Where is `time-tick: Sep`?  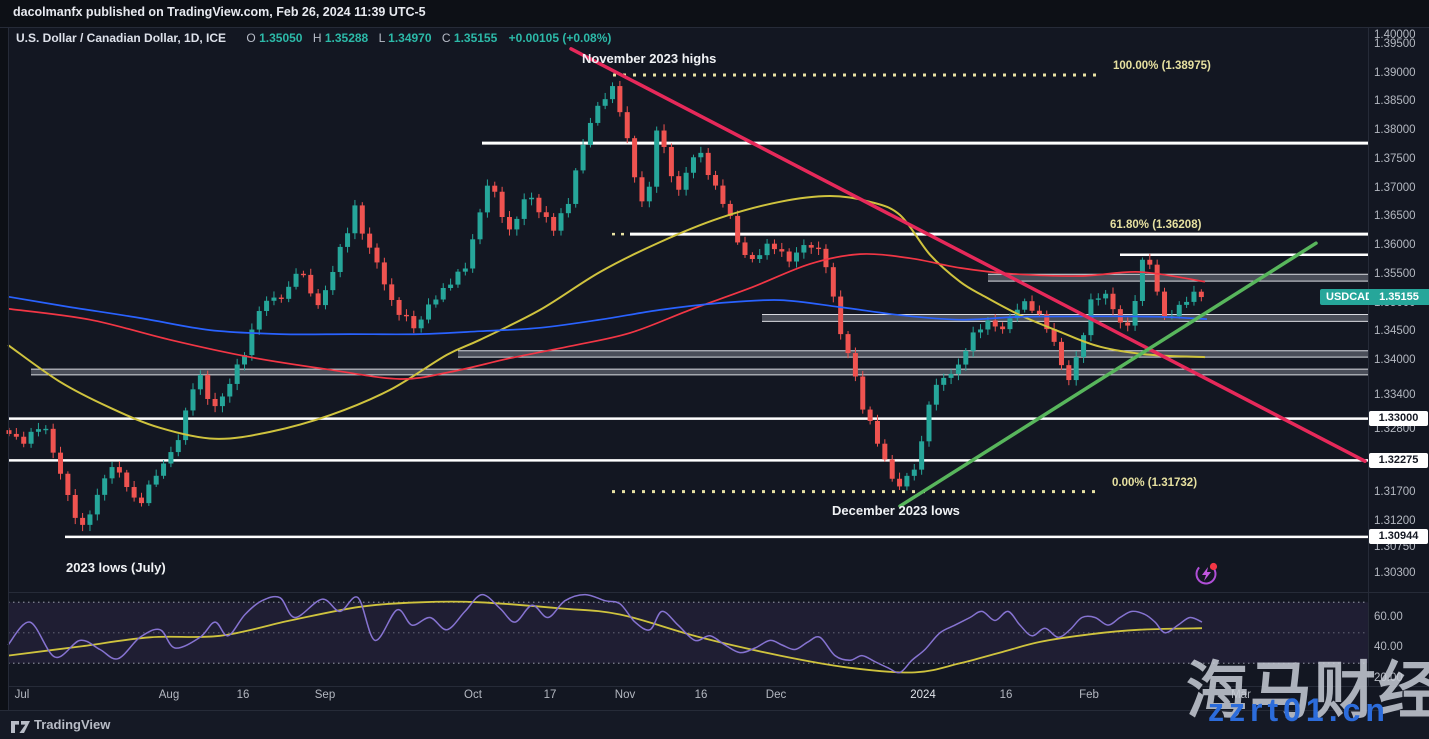
time-tick: Sep is located at coordinates (325, 695).